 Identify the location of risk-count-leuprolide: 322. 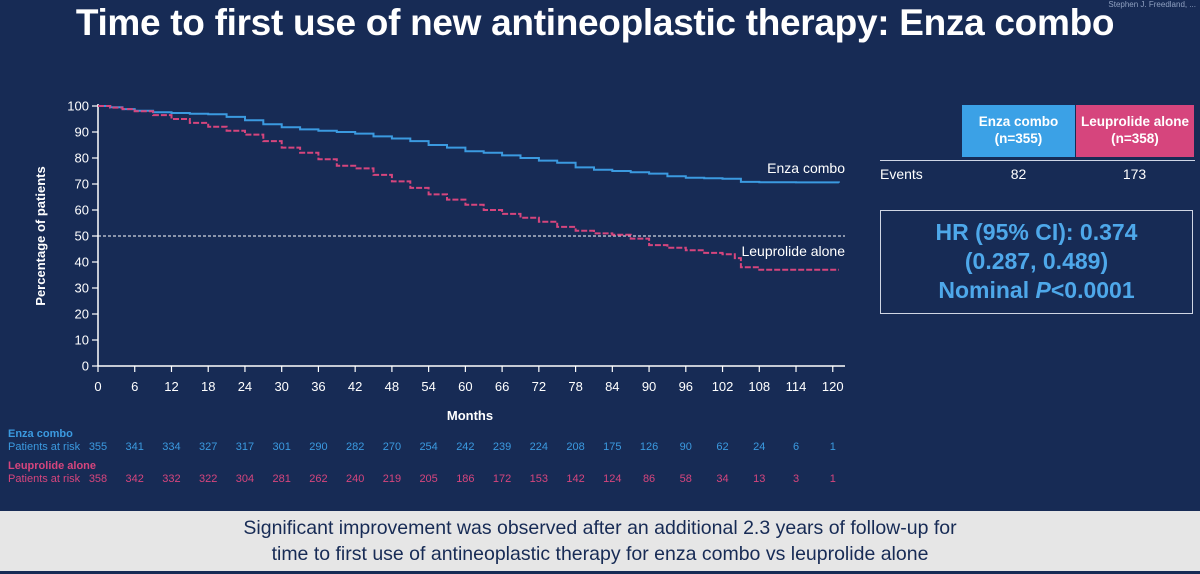
(208, 479).